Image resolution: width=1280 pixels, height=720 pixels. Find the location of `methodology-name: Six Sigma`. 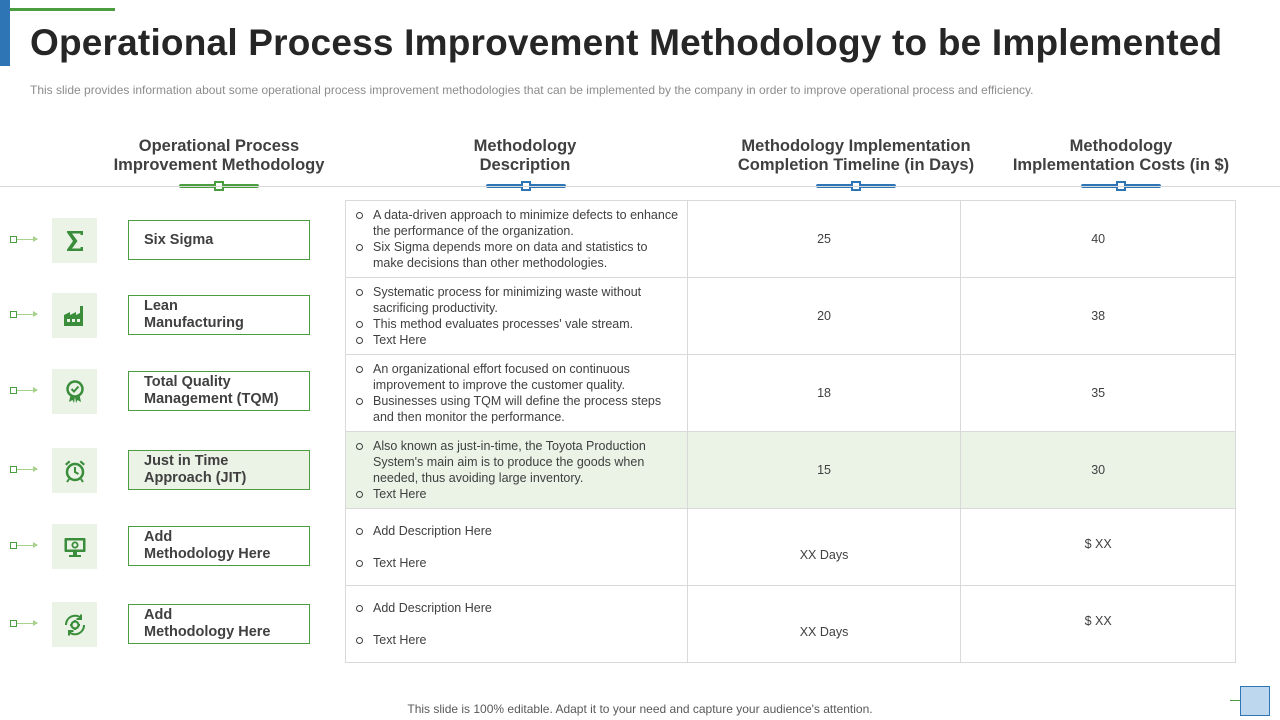

methodology-name: Six Sigma is located at coordinates (219, 240).